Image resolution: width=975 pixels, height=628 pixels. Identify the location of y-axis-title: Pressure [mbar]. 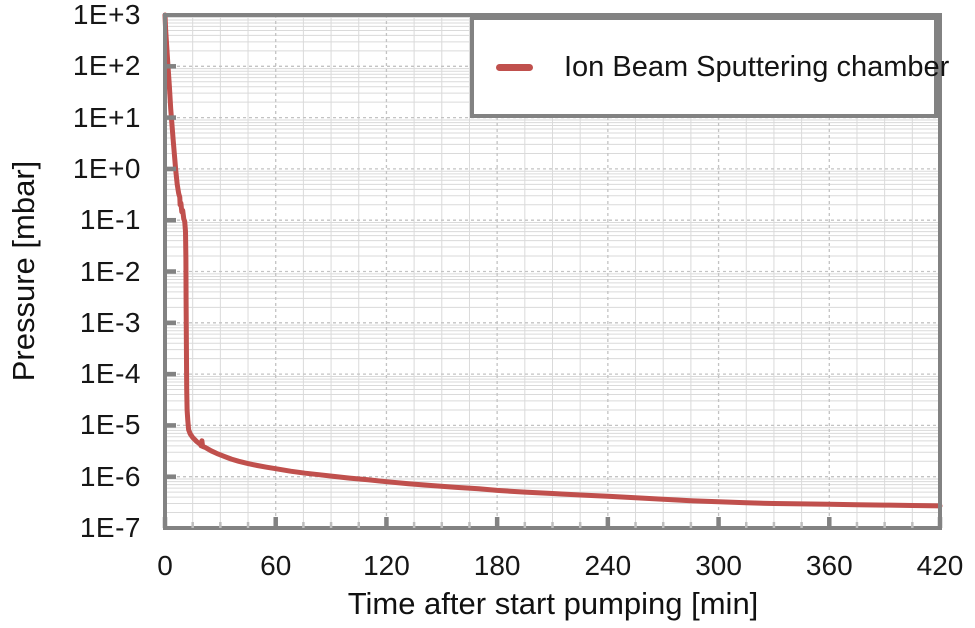
(23, 271).